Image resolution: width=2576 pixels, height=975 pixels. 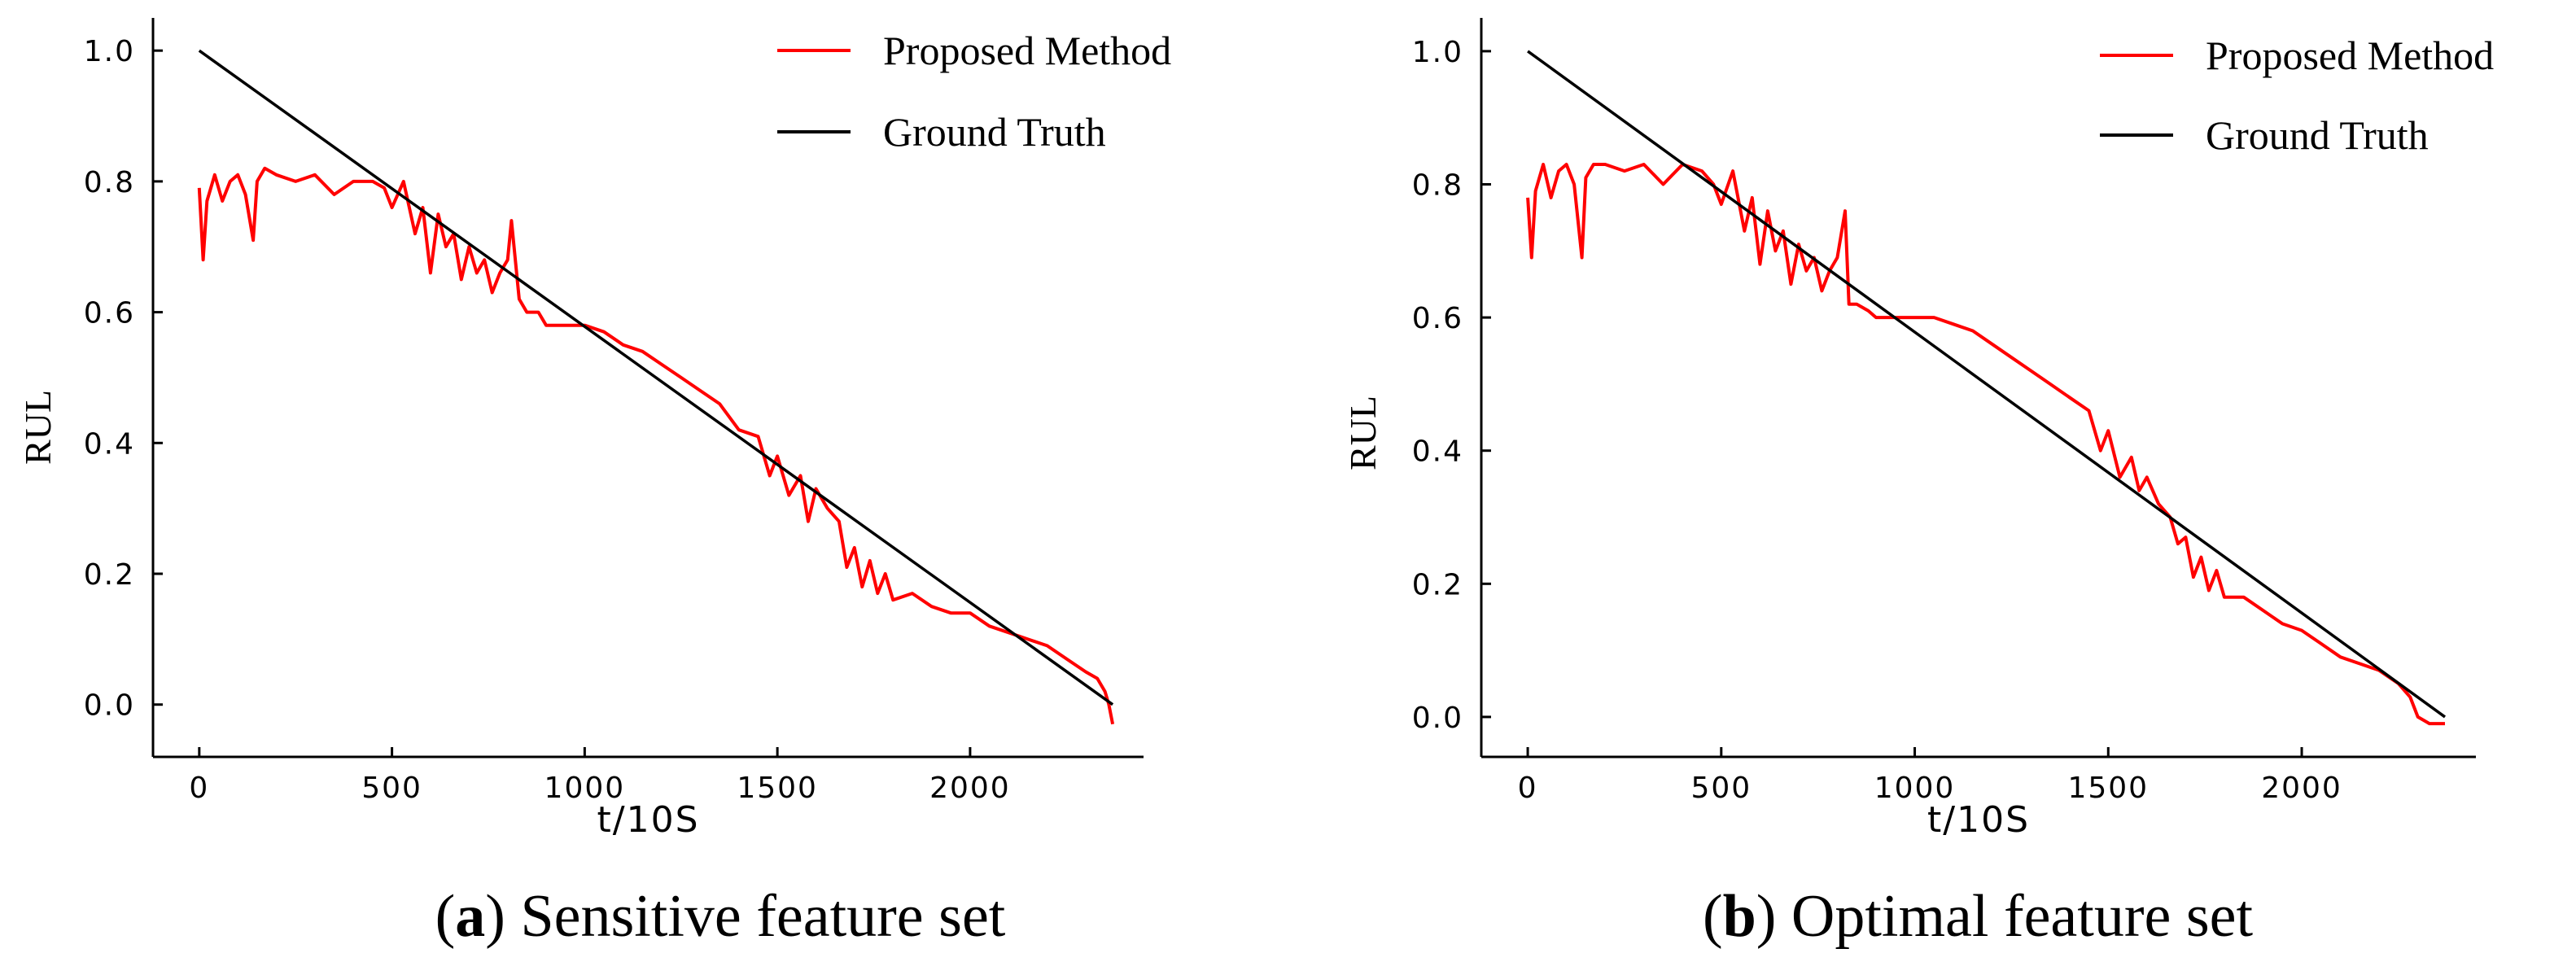 I want to click on figure-caption: (a) Sensitive feature set, so click(x=720, y=916).